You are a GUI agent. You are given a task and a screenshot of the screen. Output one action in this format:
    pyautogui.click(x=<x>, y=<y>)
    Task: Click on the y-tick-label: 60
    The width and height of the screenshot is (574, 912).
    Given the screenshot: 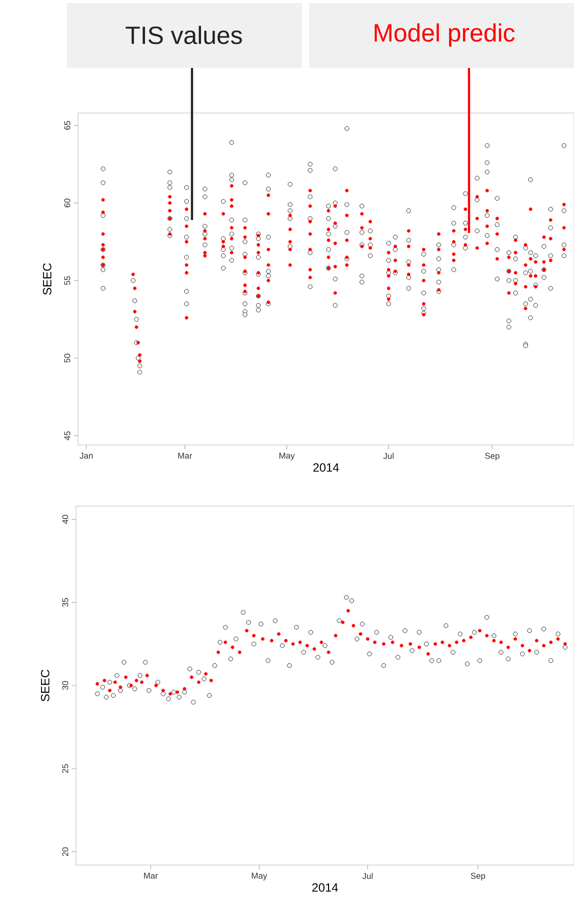 What is the action you would take?
    pyautogui.click(x=67, y=203)
    